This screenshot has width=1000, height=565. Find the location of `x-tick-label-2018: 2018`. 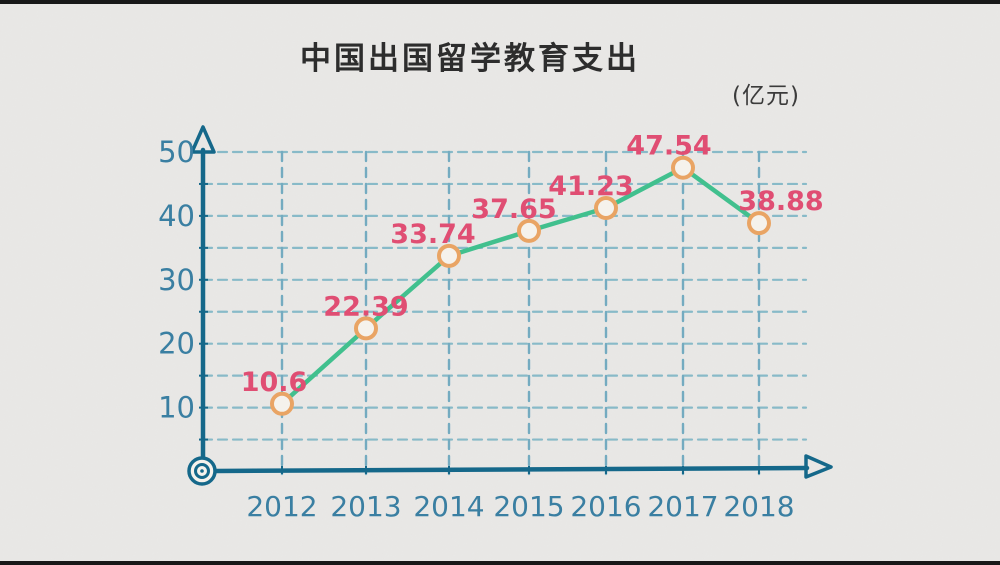

x-tick-label-2018: 2018 is located at coordinates (758, 506).